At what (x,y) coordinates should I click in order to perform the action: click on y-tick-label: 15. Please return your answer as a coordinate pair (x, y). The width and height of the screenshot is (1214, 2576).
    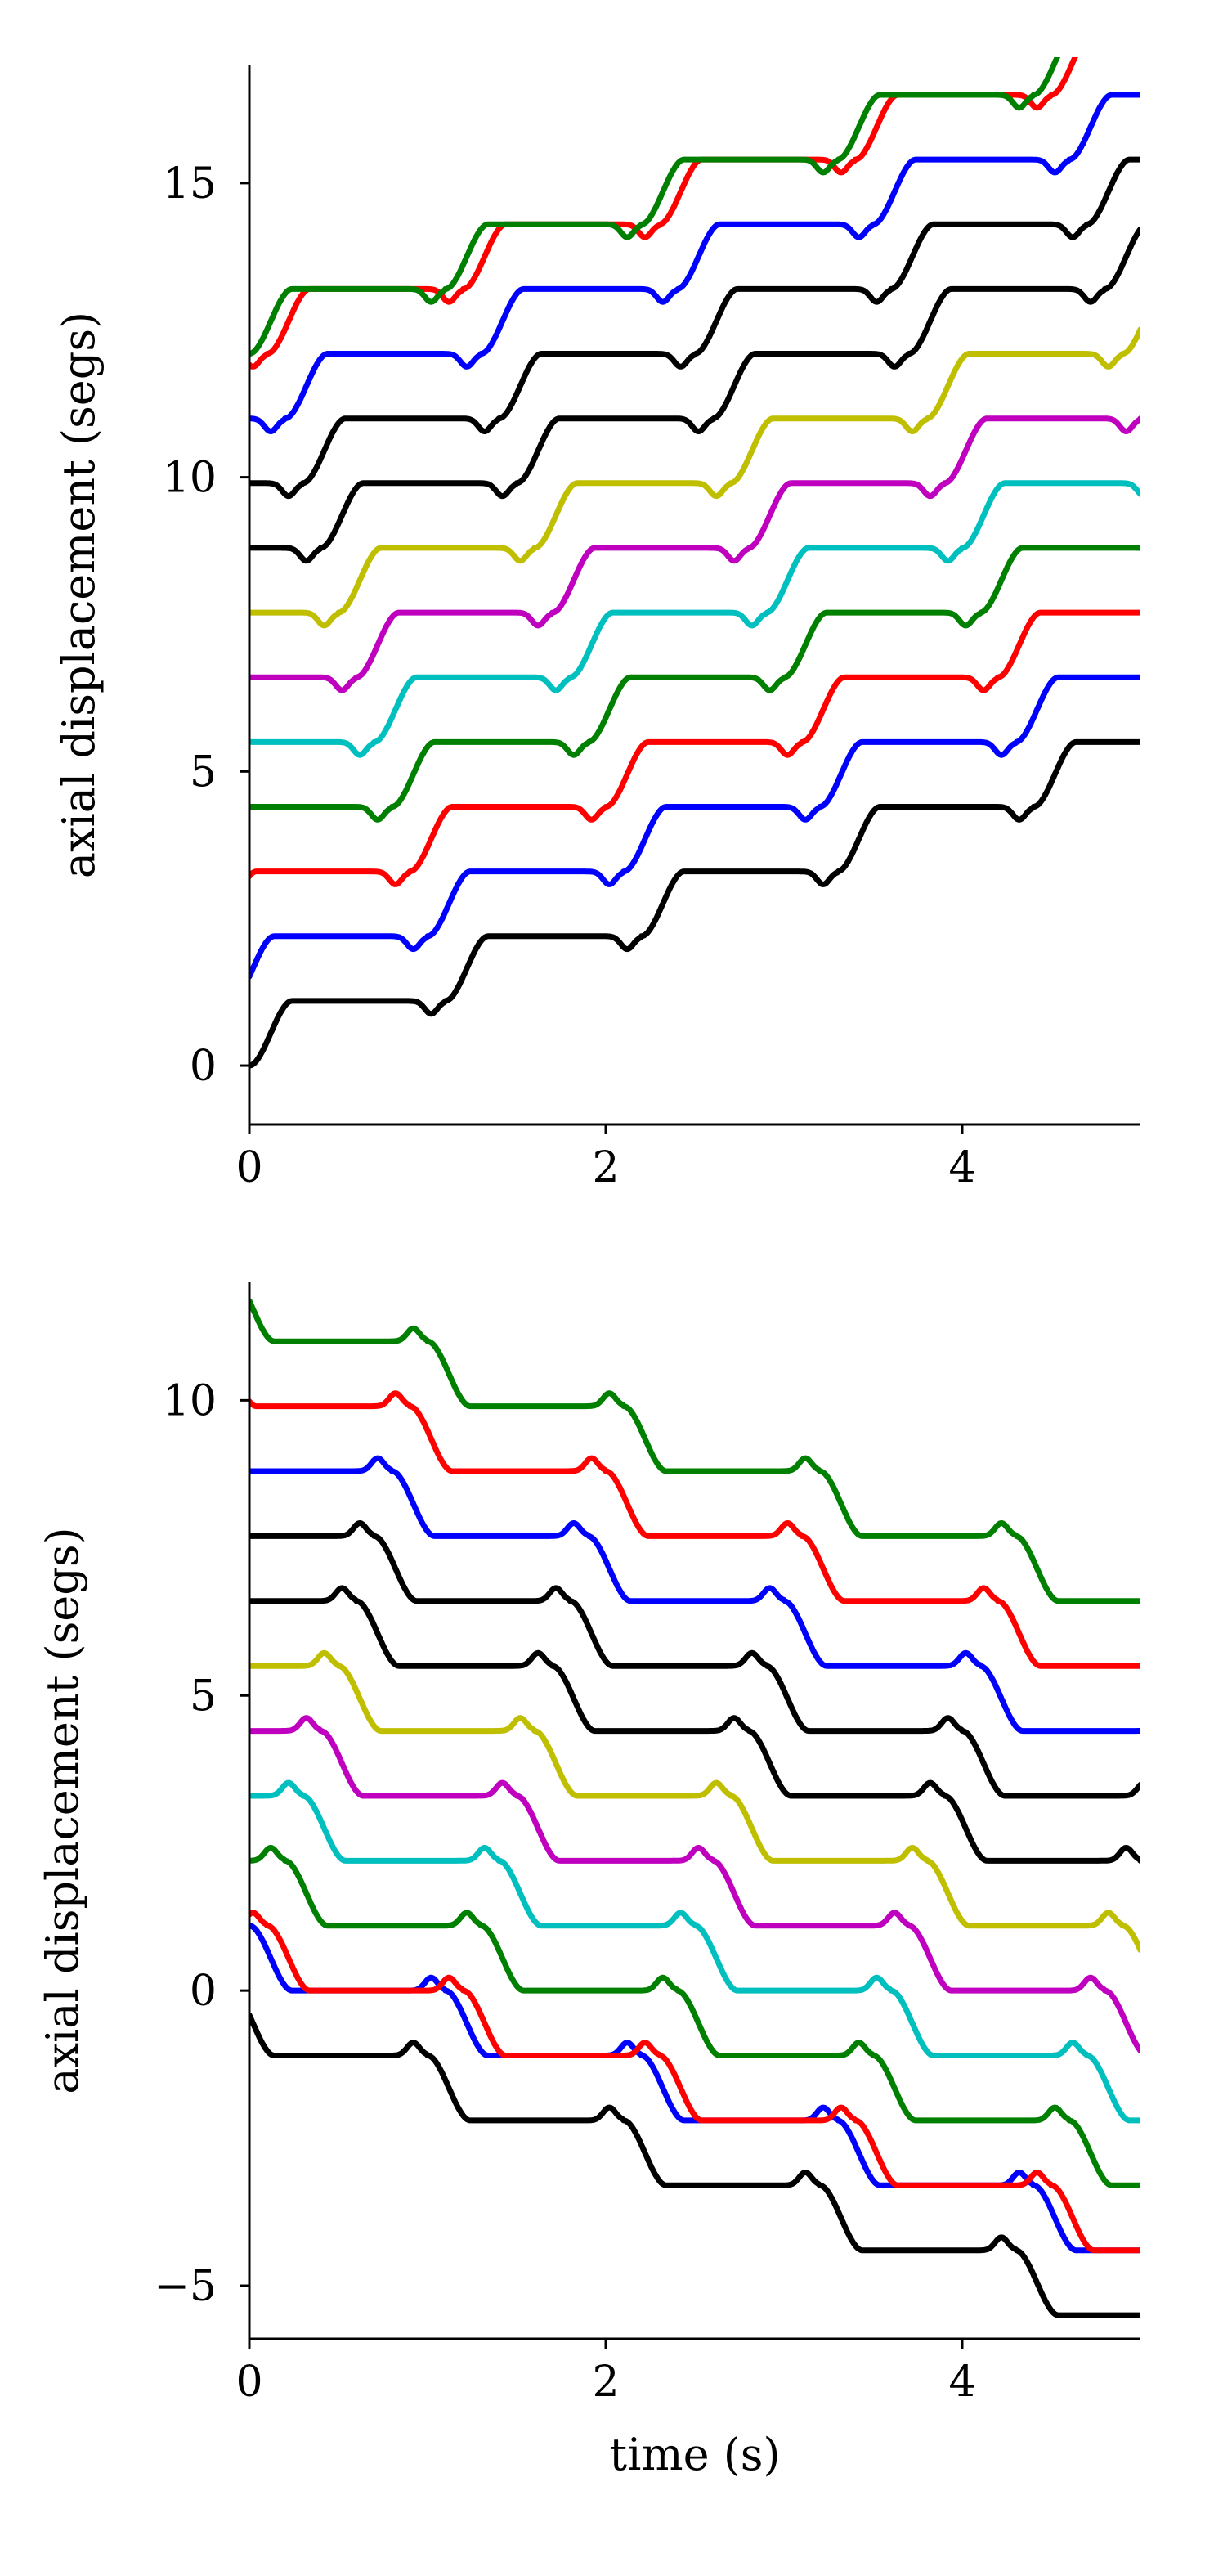
    Looking at the image, I should click on (190, 184).